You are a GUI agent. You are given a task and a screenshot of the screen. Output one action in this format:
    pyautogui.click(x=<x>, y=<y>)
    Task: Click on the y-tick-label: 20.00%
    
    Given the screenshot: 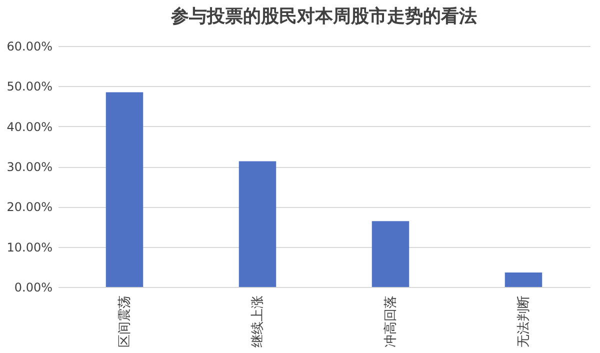 What is the action you would take?
    pyautogui.click(x=29, y=207)
    